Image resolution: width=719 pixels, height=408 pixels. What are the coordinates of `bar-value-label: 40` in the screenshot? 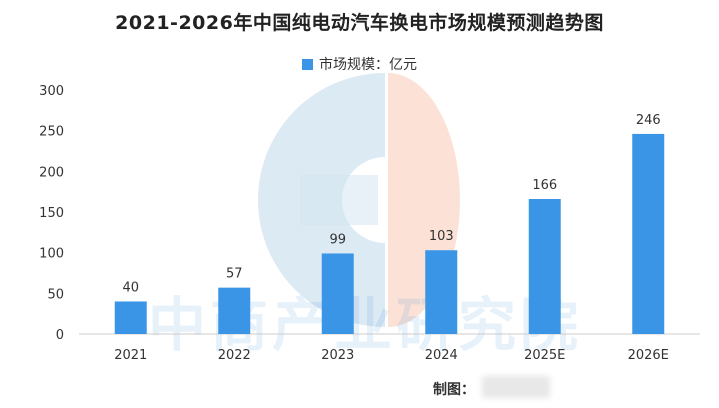 It's located at (130, 287).